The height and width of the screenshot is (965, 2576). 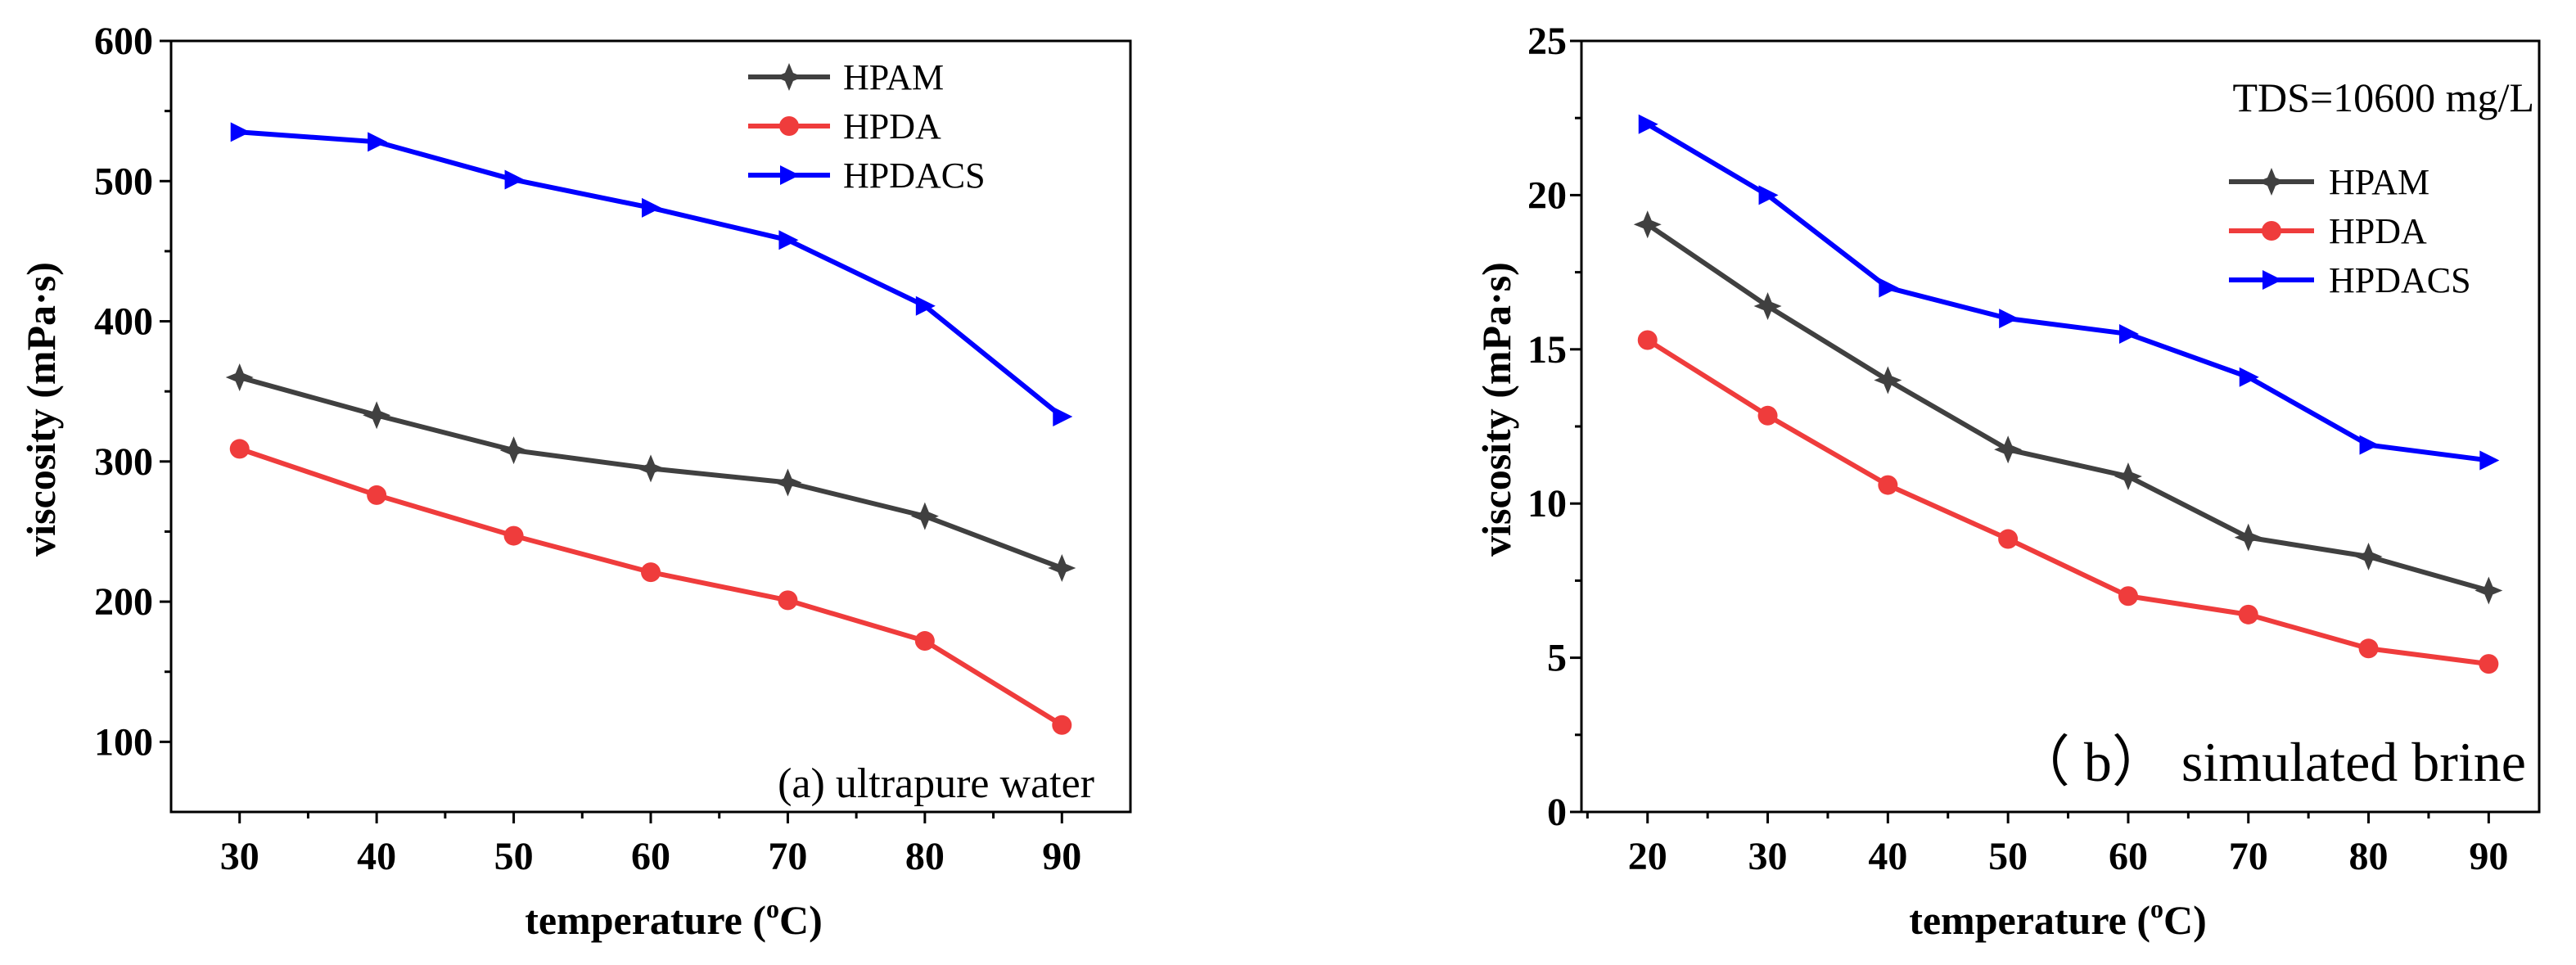 What do you see at coordinates (925, 857) in the screenshot?
I see `x-tick-label: 80` at bounding box center [925, 857].